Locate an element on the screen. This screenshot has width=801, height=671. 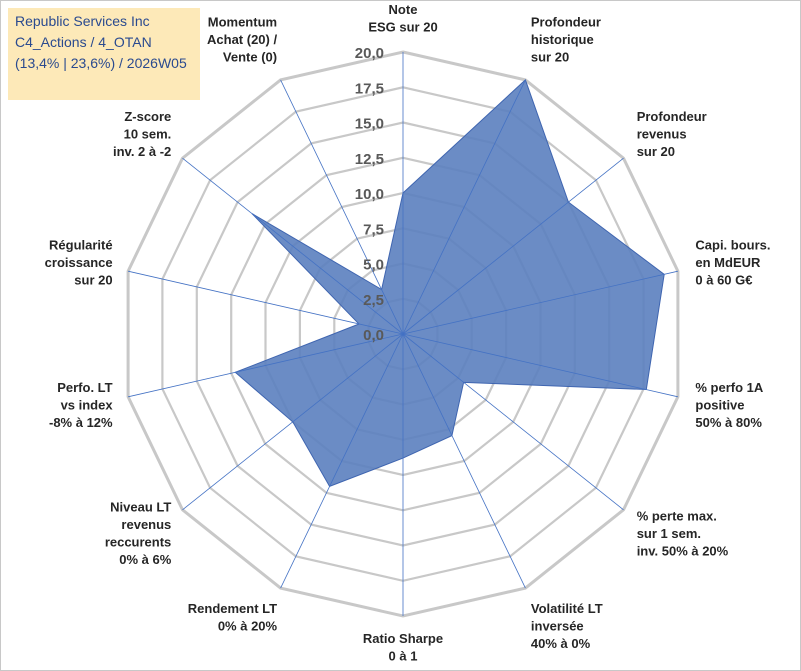
tick-label: 20,0 is located at coordinates (369, 53).